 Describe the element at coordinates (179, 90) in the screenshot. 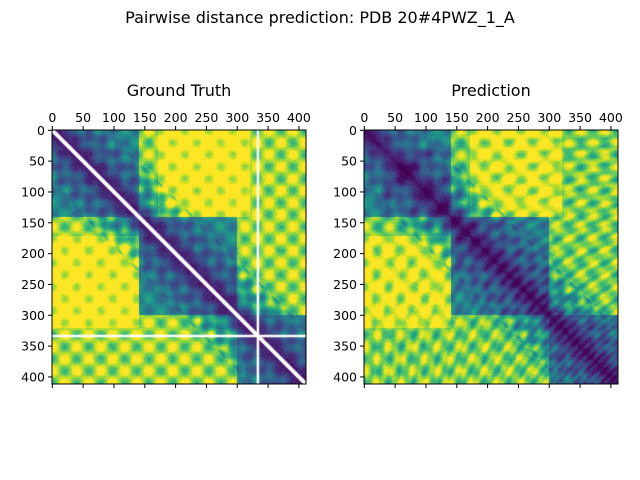

I see `ground-truth-title: Ground Truth` at that location.